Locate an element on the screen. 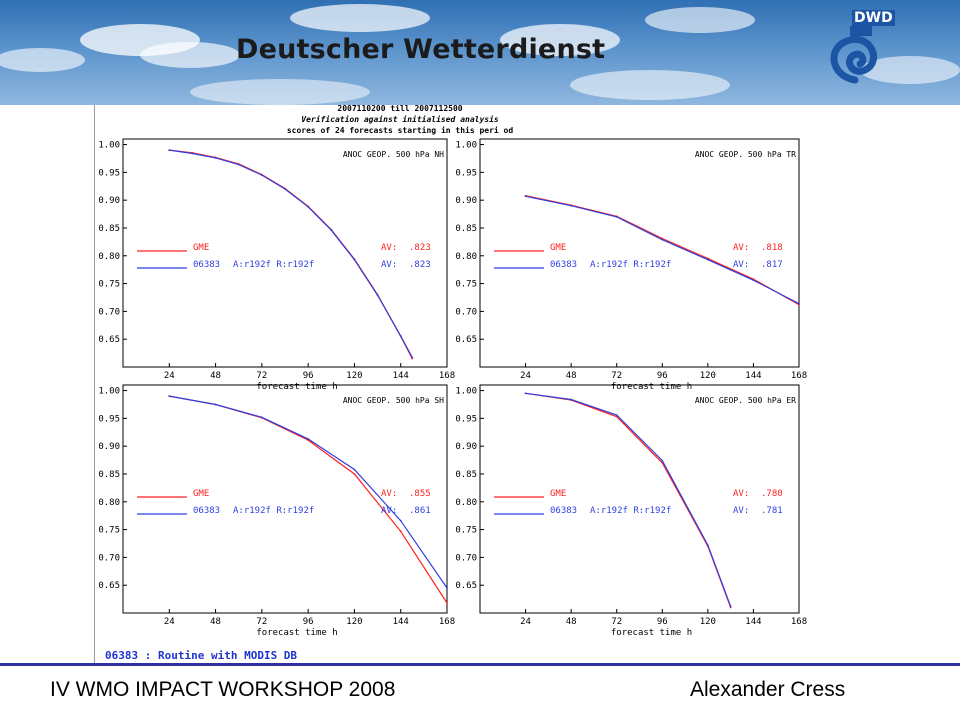  legend-run: A:r192f R:r192f is located at coordinates (273, 511).